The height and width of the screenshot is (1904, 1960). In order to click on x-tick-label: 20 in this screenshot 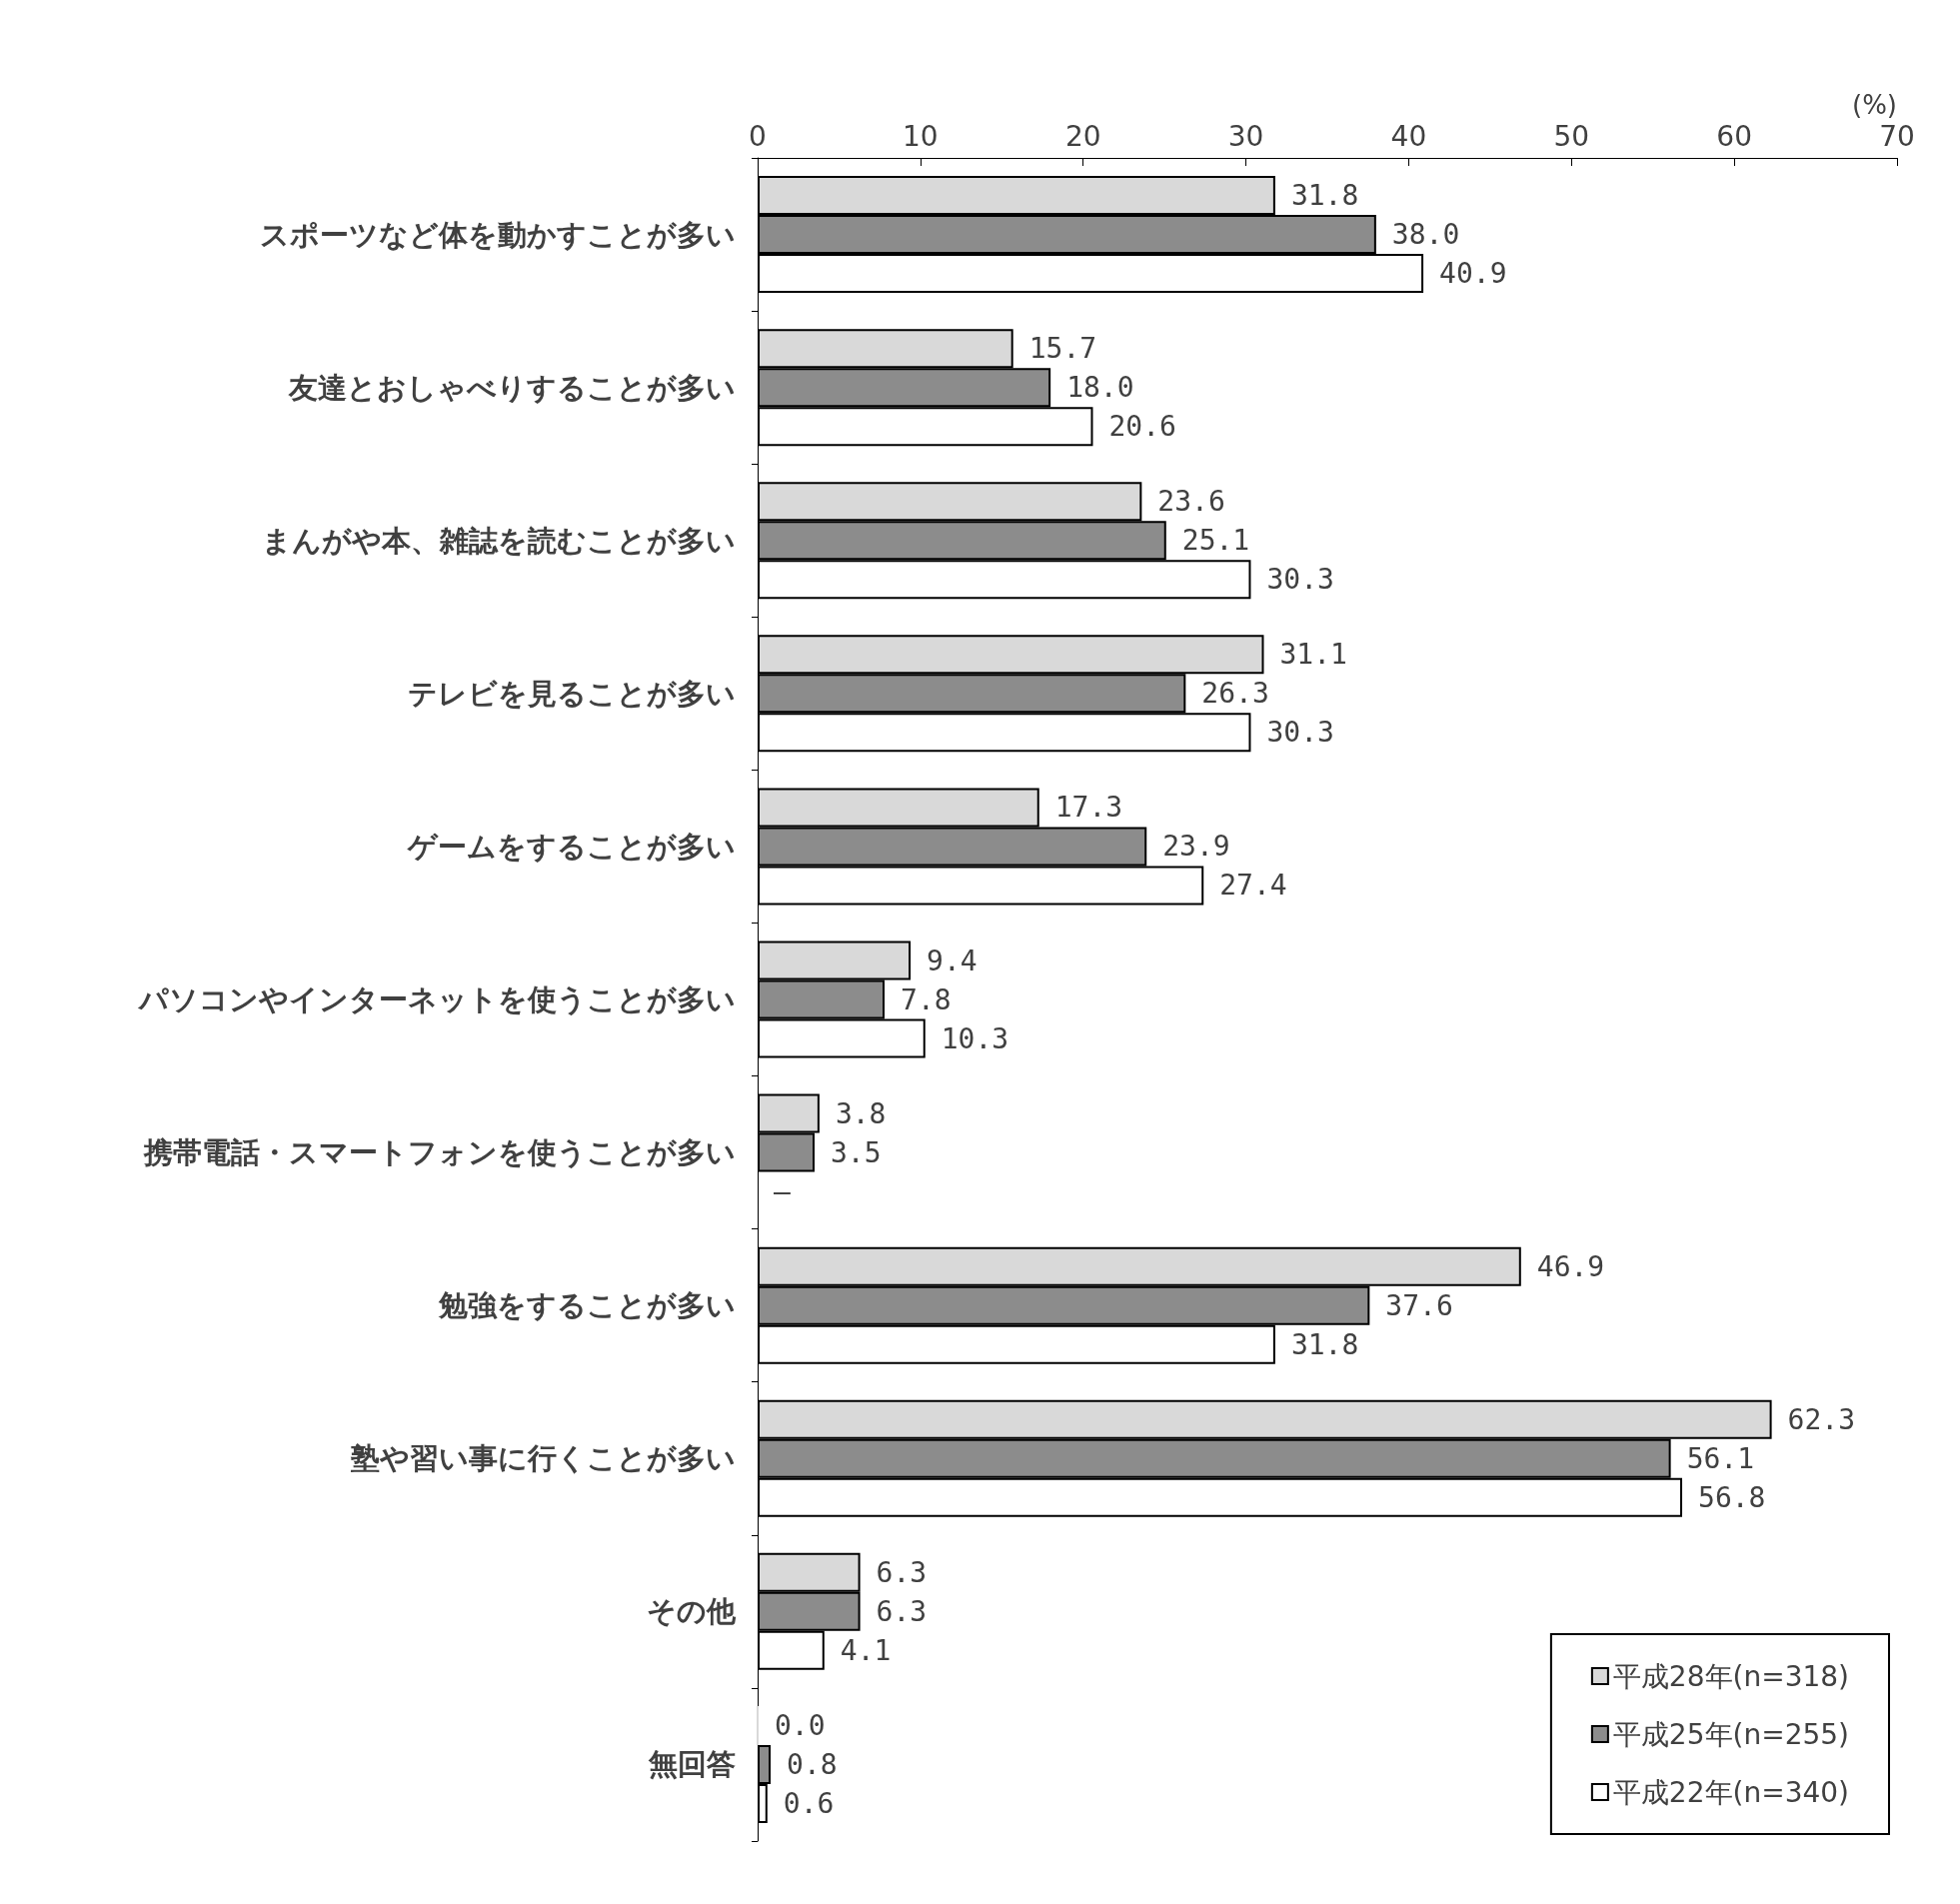, I will do `click(1083, 136)`.